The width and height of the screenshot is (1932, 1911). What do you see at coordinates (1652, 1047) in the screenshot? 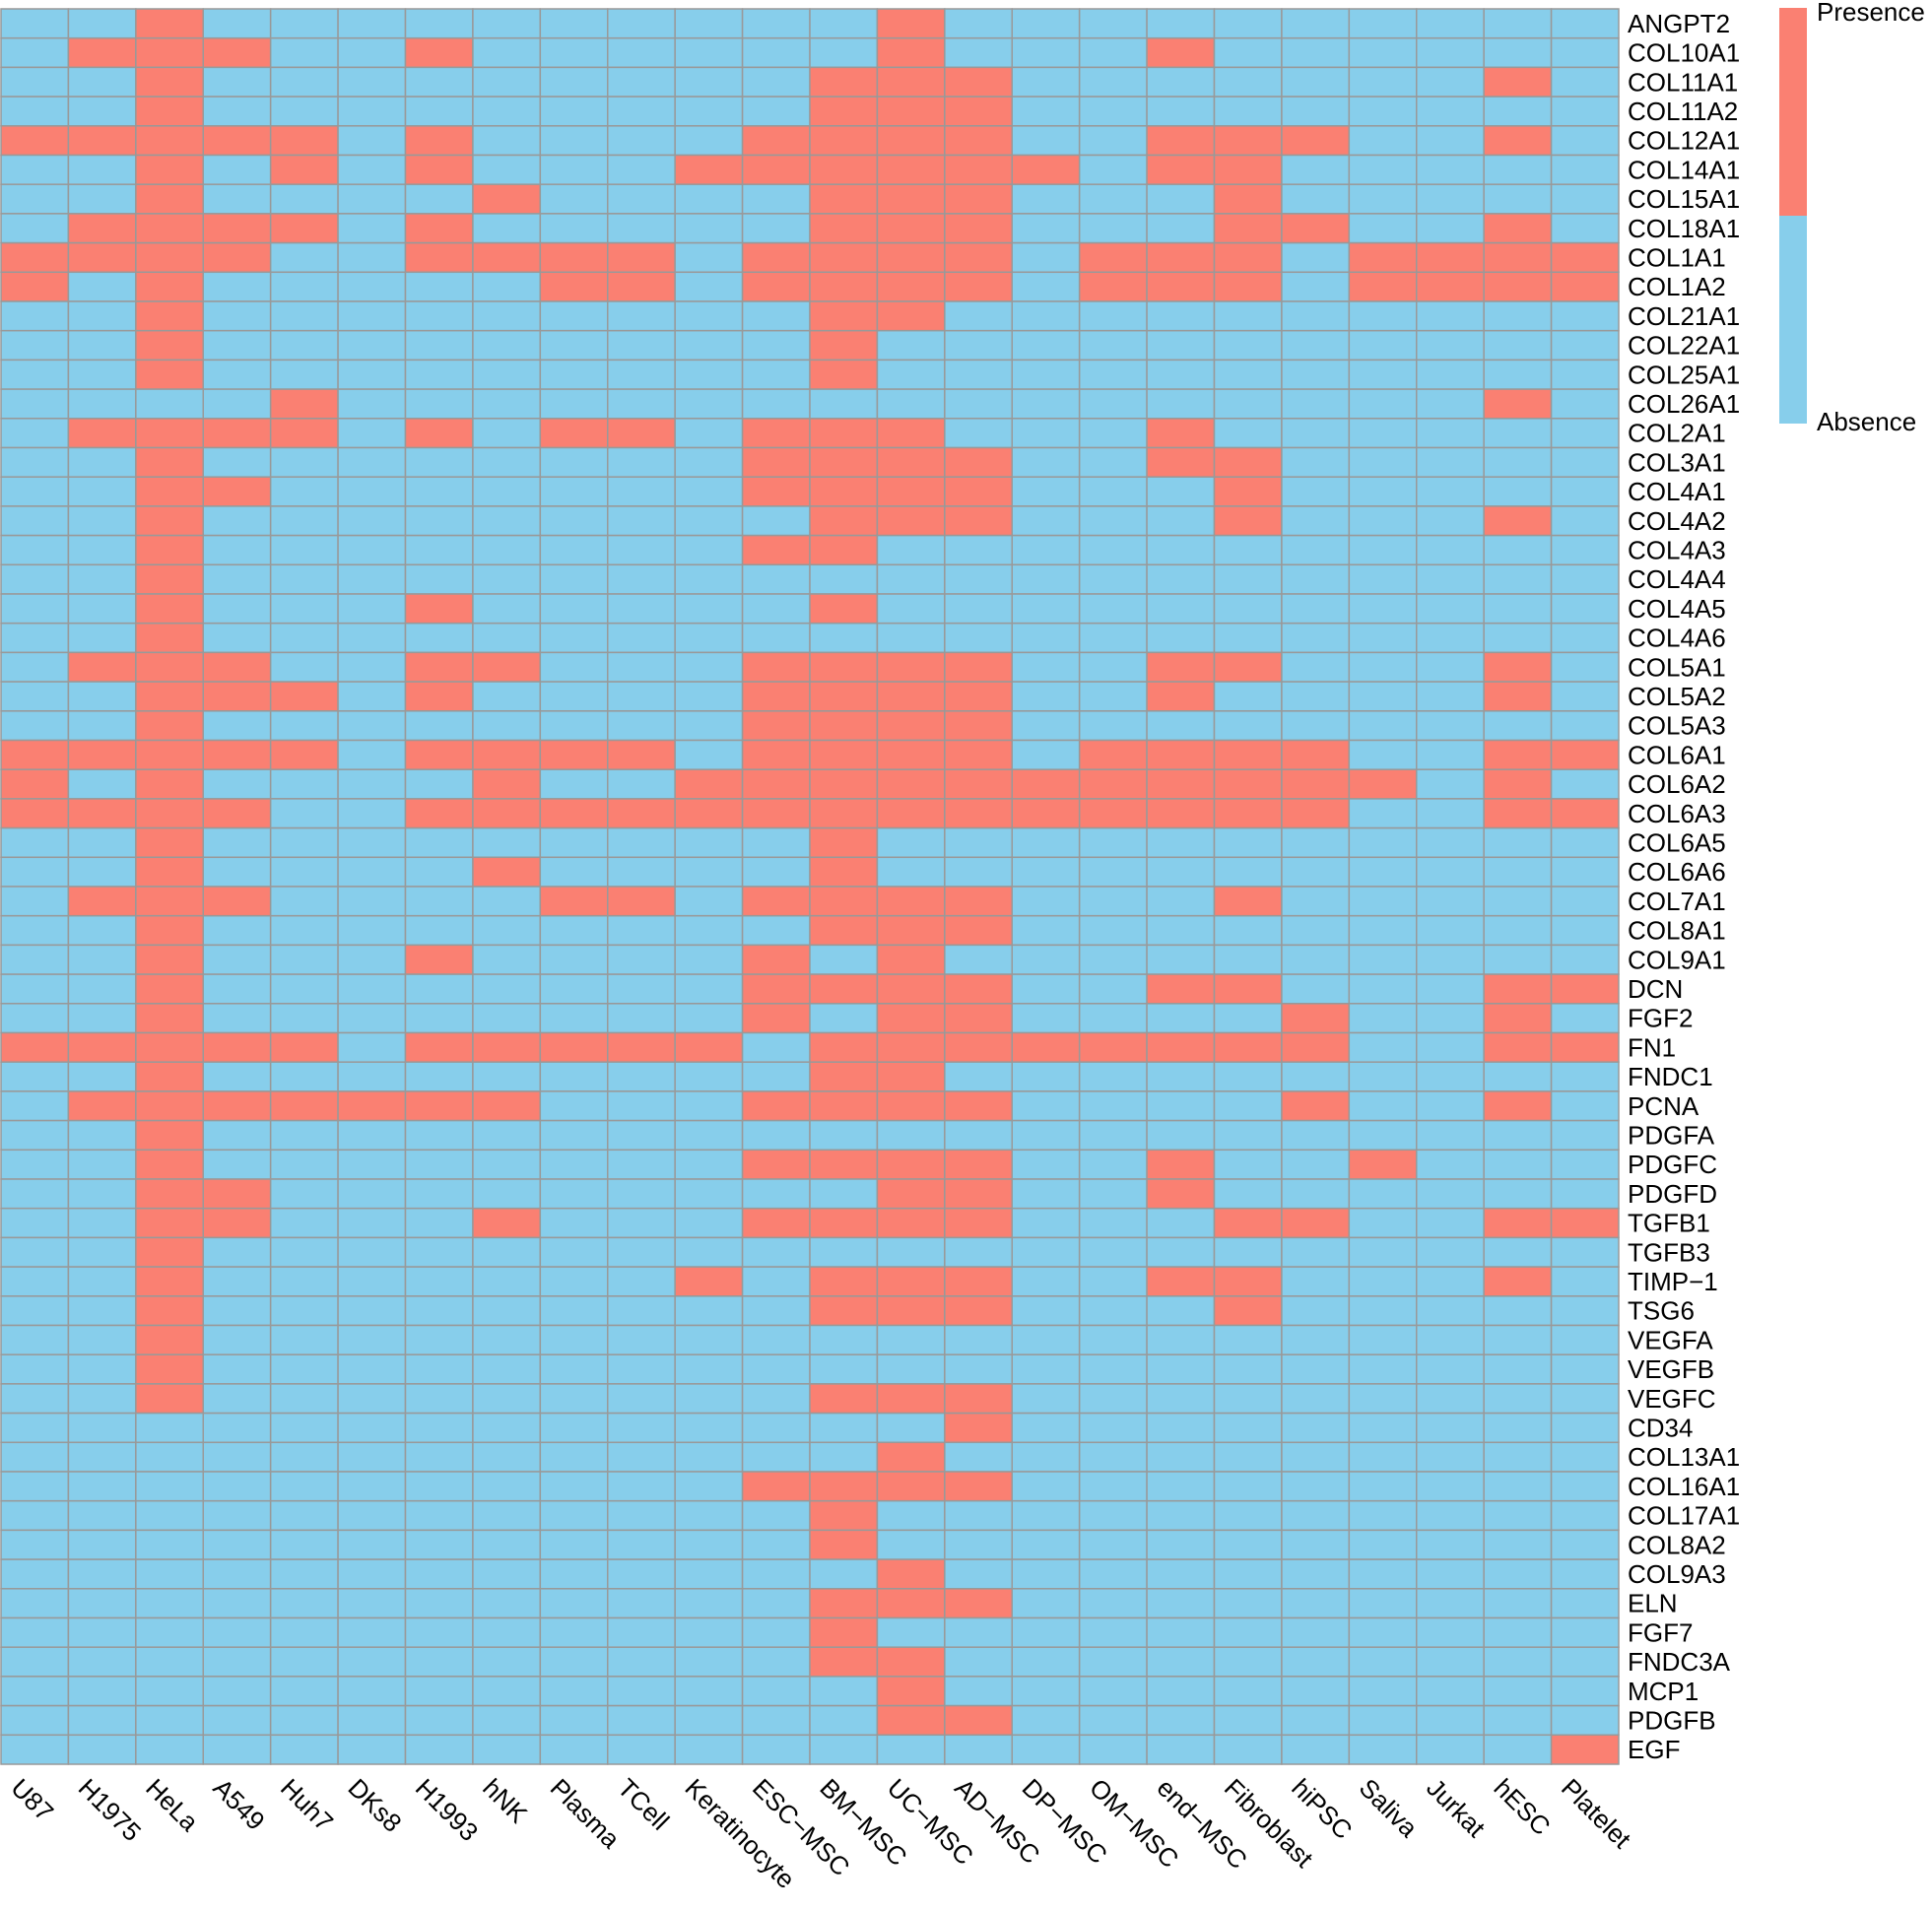
I see `row-label: FN1` at bounding box center [1652, 1047].